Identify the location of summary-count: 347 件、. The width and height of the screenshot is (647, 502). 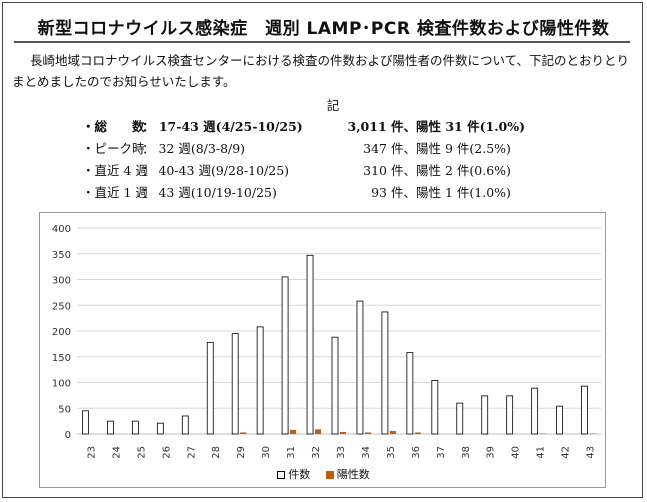
(389, 148).